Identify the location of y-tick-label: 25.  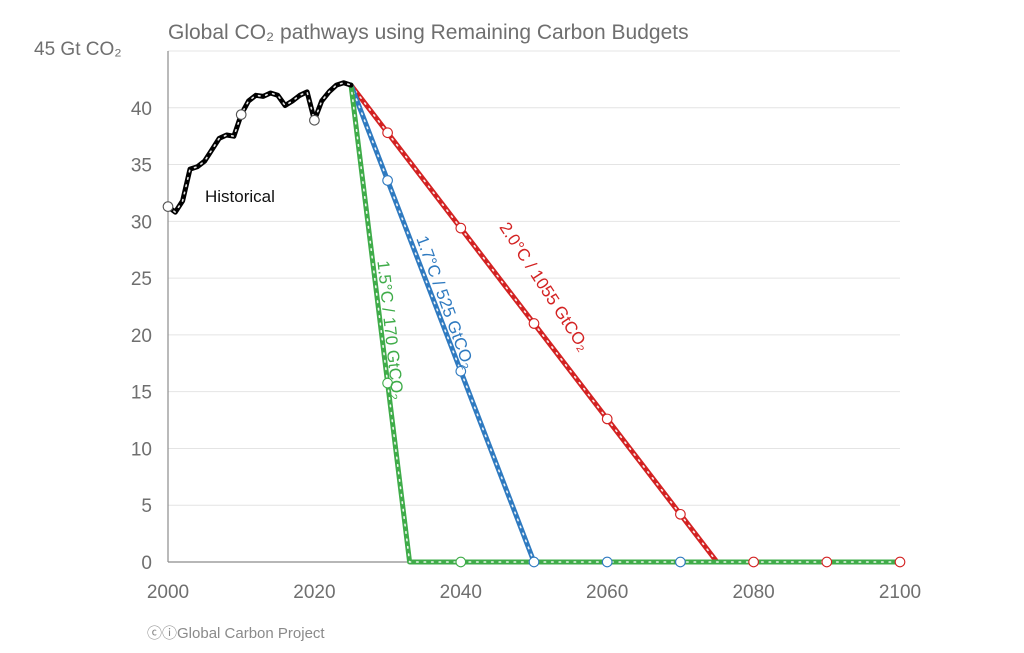
(141, 279).